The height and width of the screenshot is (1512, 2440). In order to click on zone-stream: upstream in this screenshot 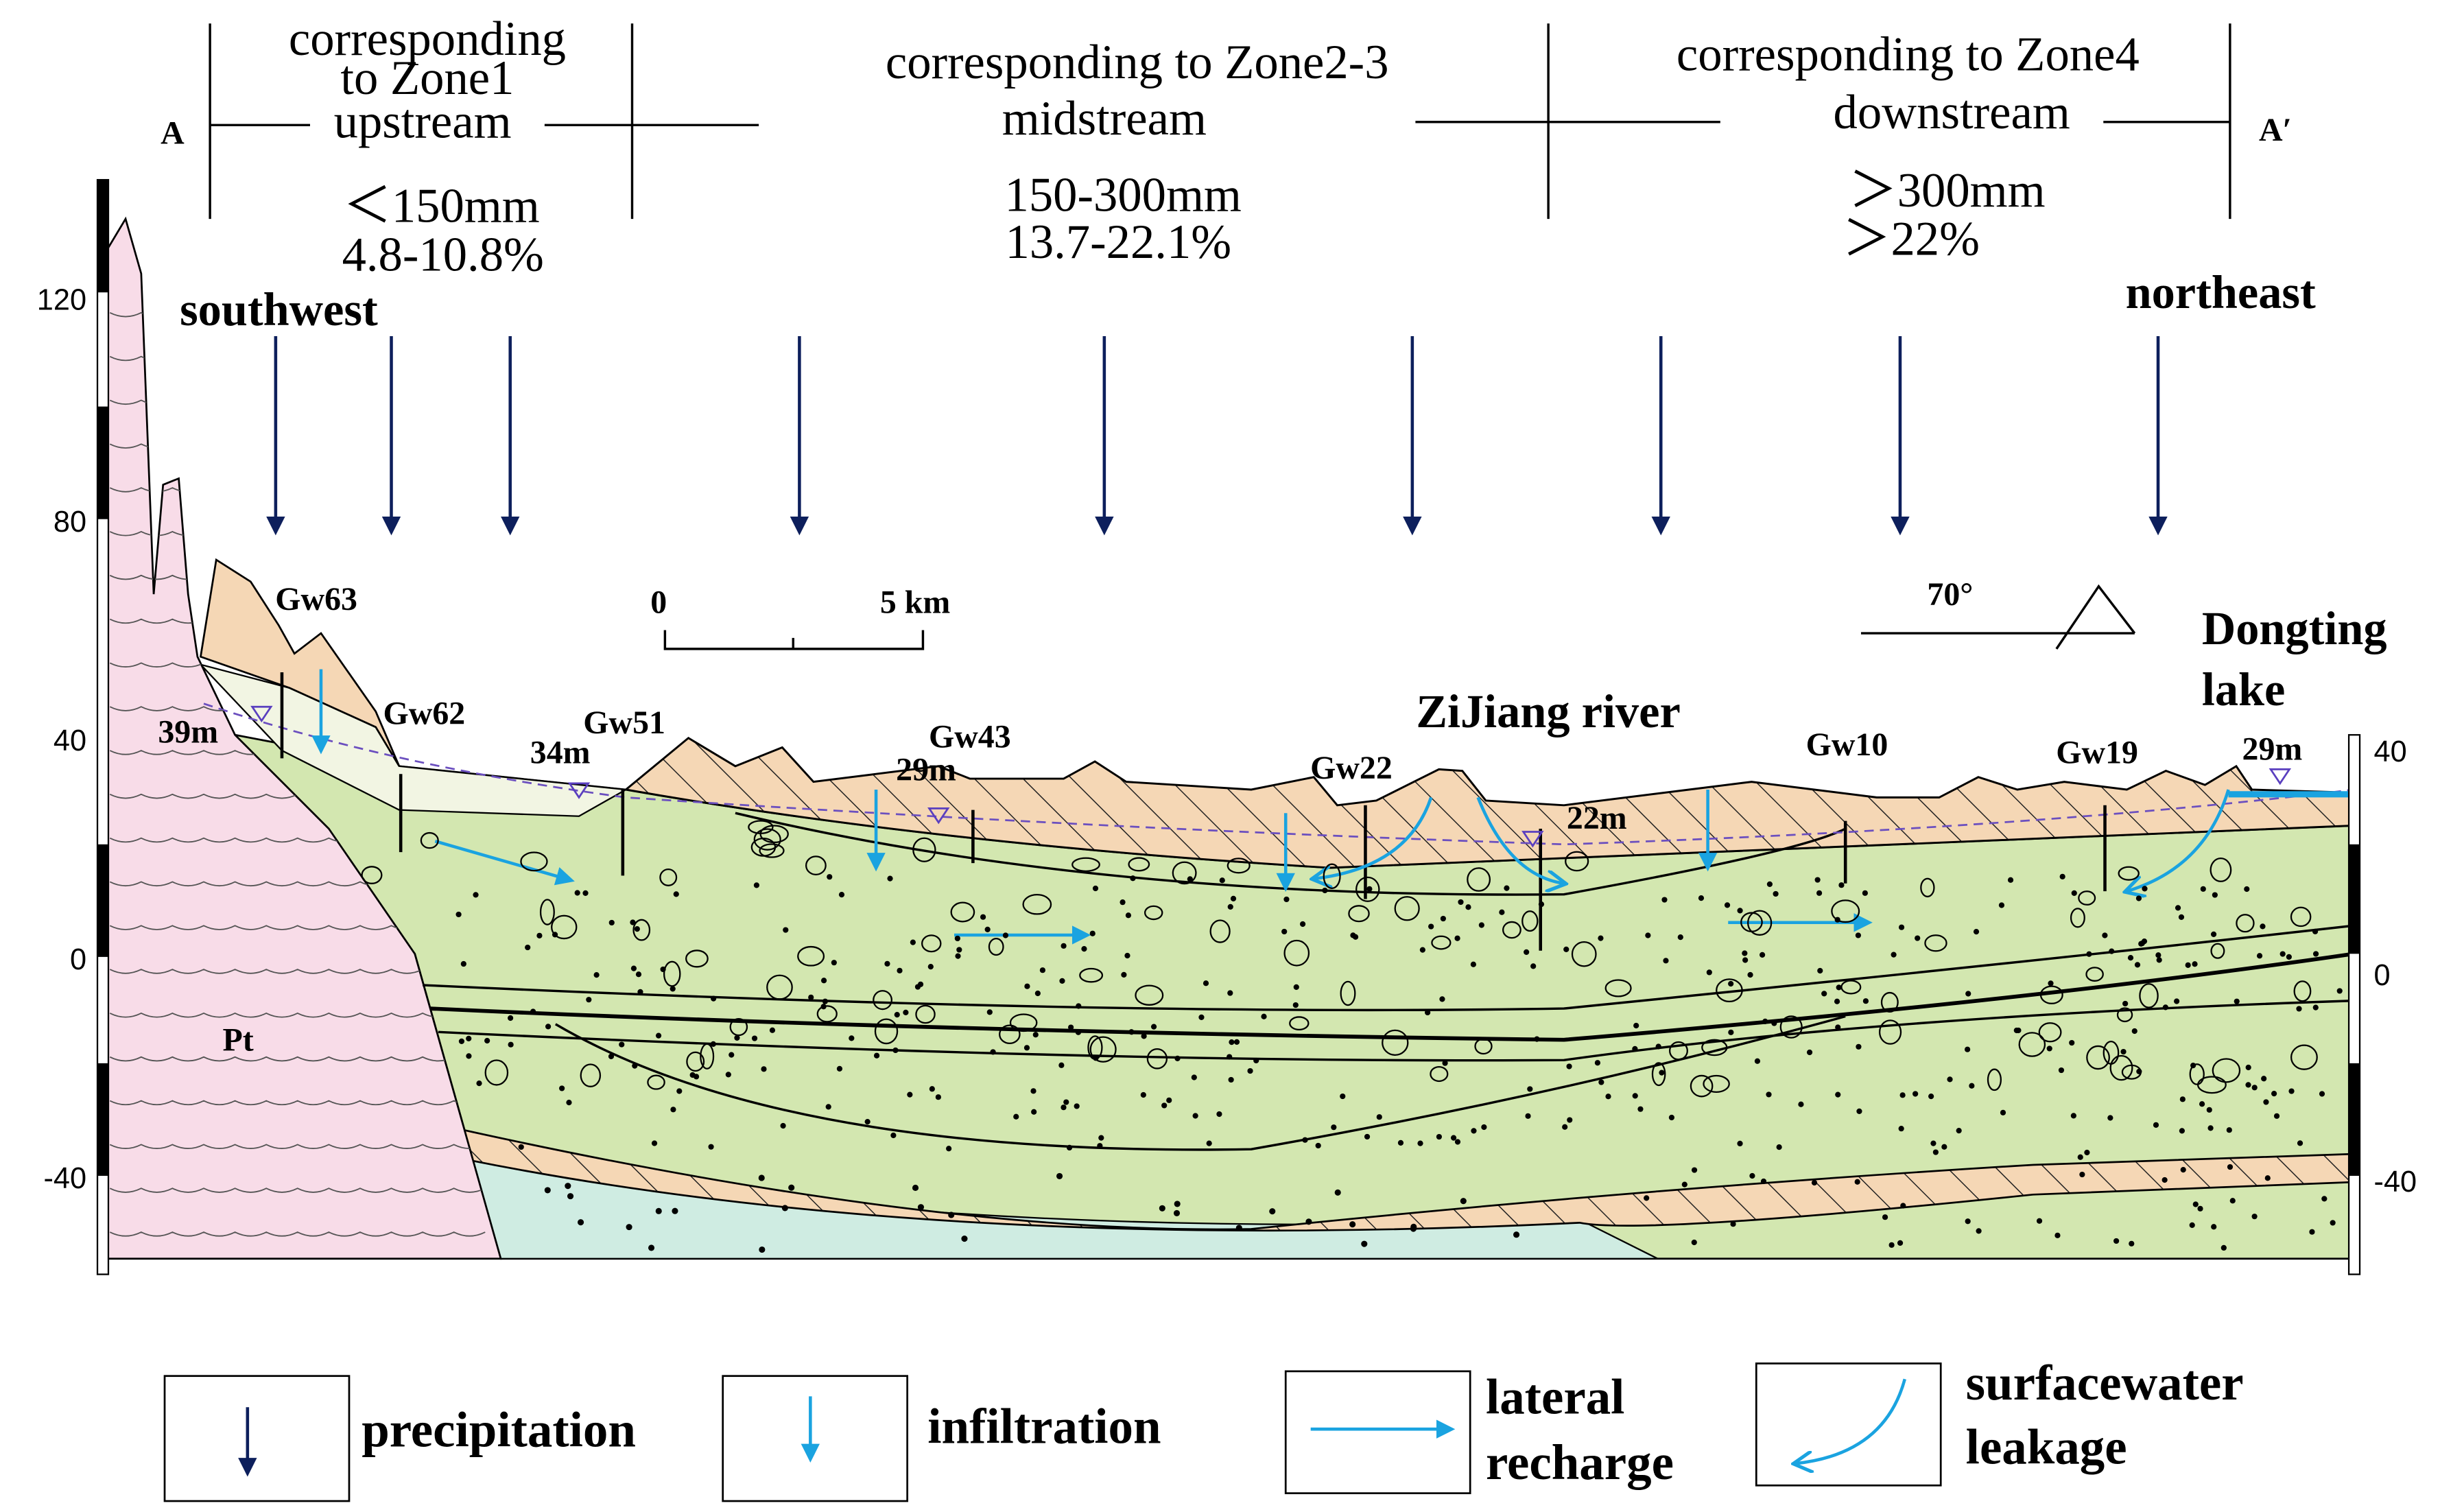, I will do `click(423, 122)`.